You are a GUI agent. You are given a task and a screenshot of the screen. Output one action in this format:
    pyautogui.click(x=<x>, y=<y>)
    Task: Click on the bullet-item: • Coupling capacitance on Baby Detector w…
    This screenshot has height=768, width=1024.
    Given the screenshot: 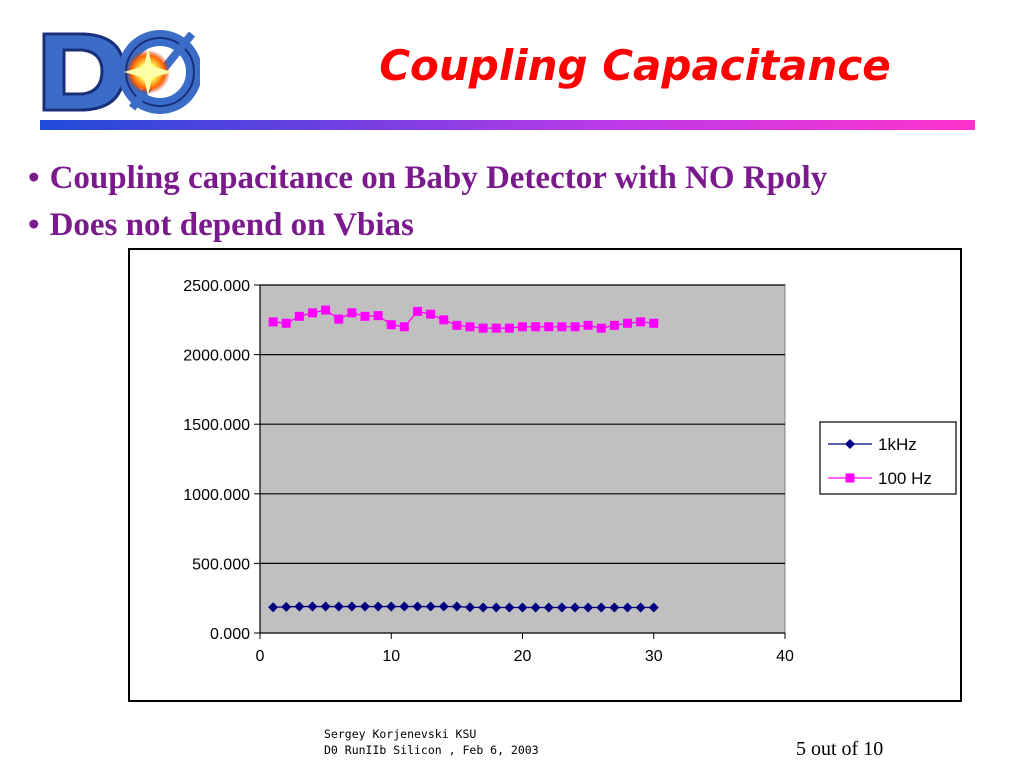 What is the action you would take?
    pyautogui.click(x=427, y=178)
    